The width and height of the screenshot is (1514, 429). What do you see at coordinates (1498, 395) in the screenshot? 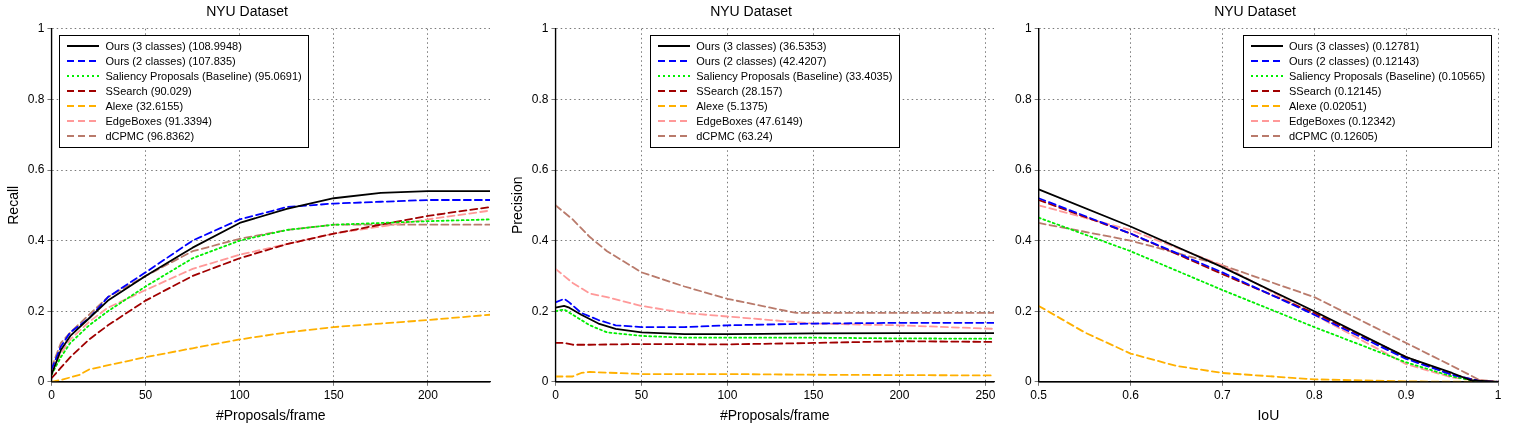
I see `x-tick-label: 1` at bounding box center [1498, 395].